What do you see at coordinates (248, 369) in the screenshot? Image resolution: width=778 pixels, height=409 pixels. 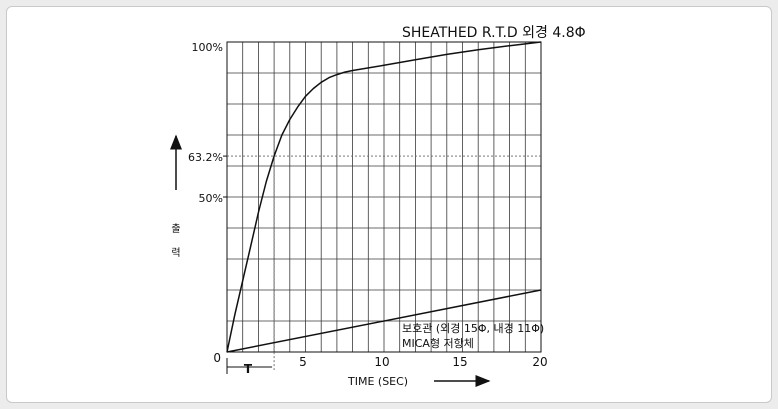 I see `time-constant-label: T` at bounding box center [248, 369].